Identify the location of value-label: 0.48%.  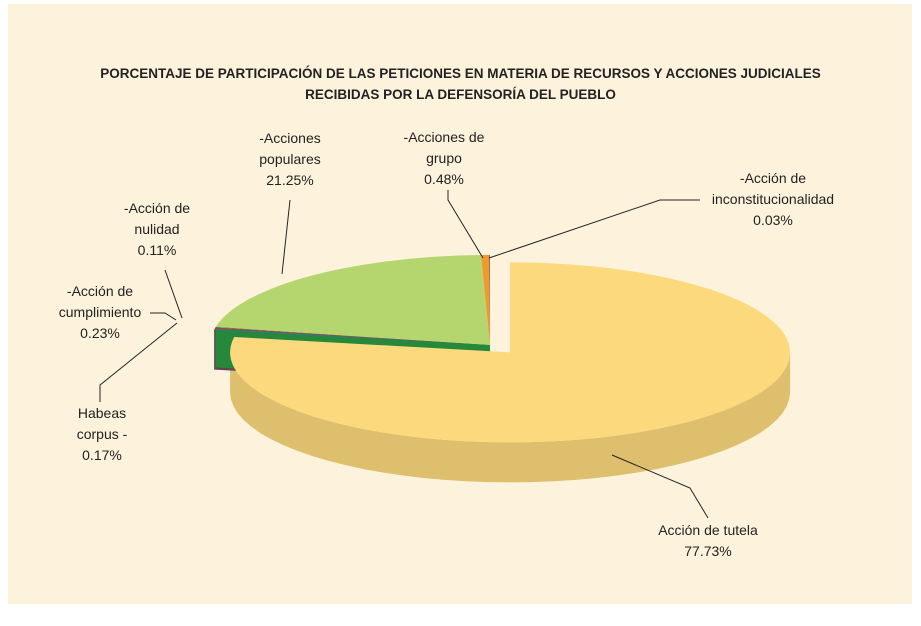
(444, 179).